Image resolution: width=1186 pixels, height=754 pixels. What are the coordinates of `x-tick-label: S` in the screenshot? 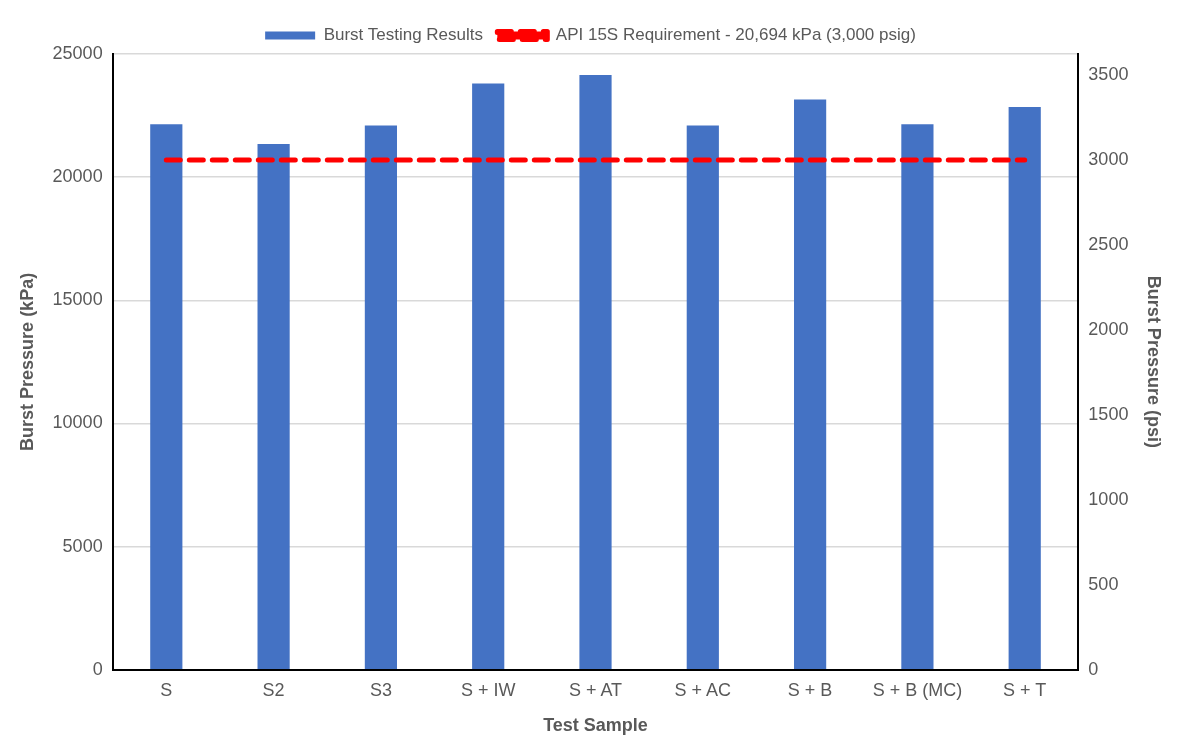 It's located at (166, 689).